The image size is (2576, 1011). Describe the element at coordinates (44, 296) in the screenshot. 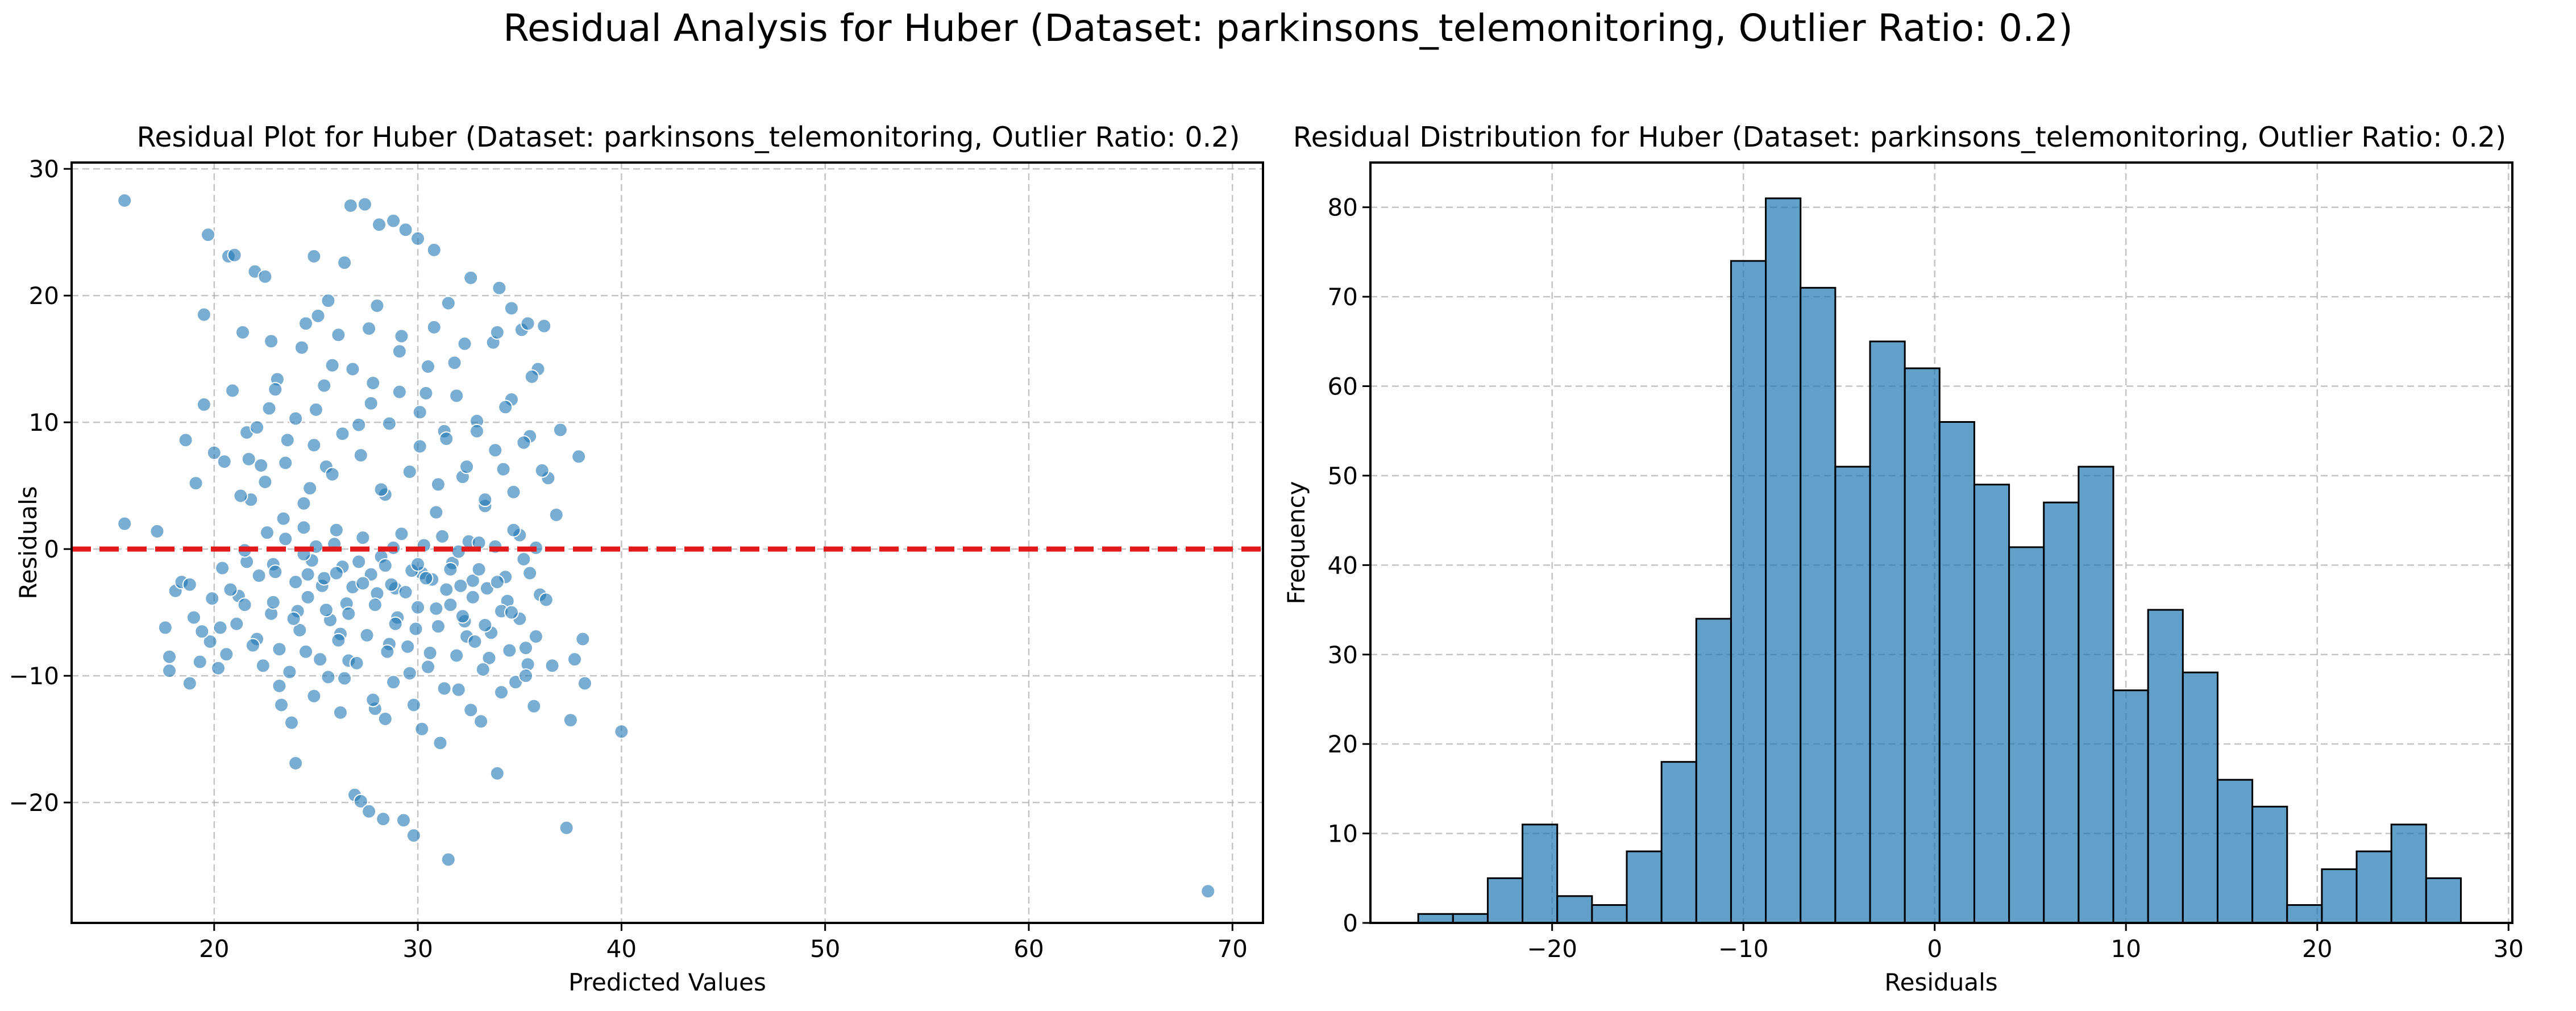

I see `scatter-y-tick-label: 20` at that location.